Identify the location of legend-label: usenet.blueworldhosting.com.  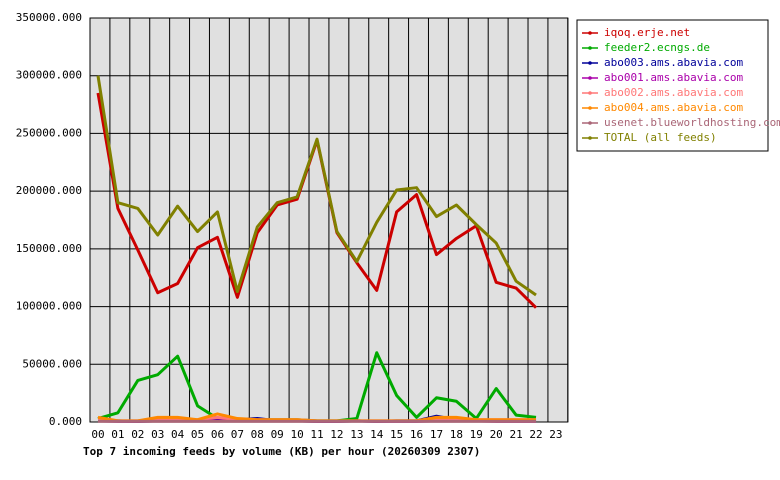
(692, 122).